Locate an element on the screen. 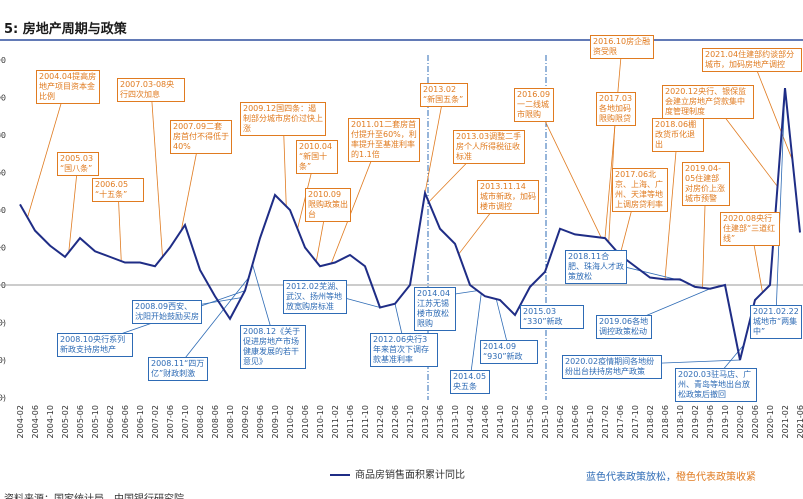  x-tick-label: 2005-02 is located at coordinates (65, 421).